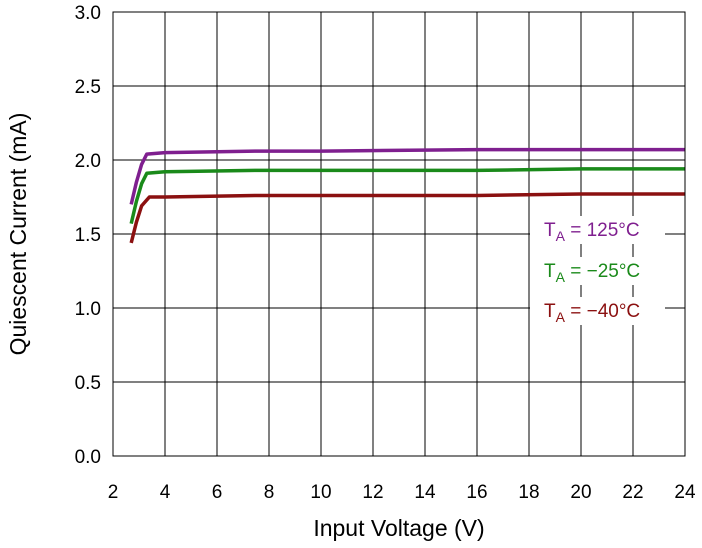 The height and width of the screenshot is (548, 702). Describe the element at coordinates (402, 492) in the screenshot. I see `x-tick-labels: 2 4 6 8 10 12 14 16 18 20 22 24` at that location.